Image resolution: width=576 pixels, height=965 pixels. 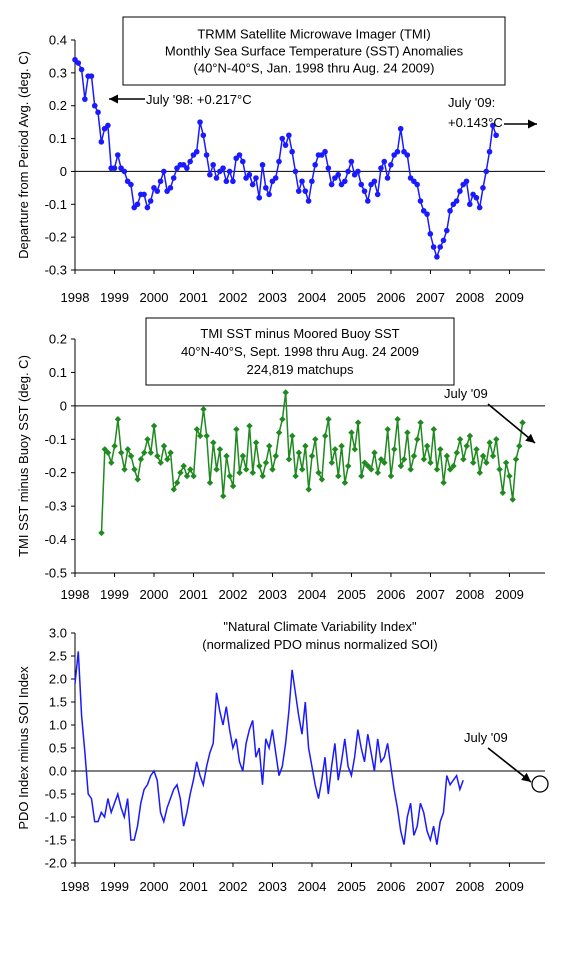 What do you see at coordinates (312, 462) in the screenshot?
I see `series-line` at bounding box center [312, 462].